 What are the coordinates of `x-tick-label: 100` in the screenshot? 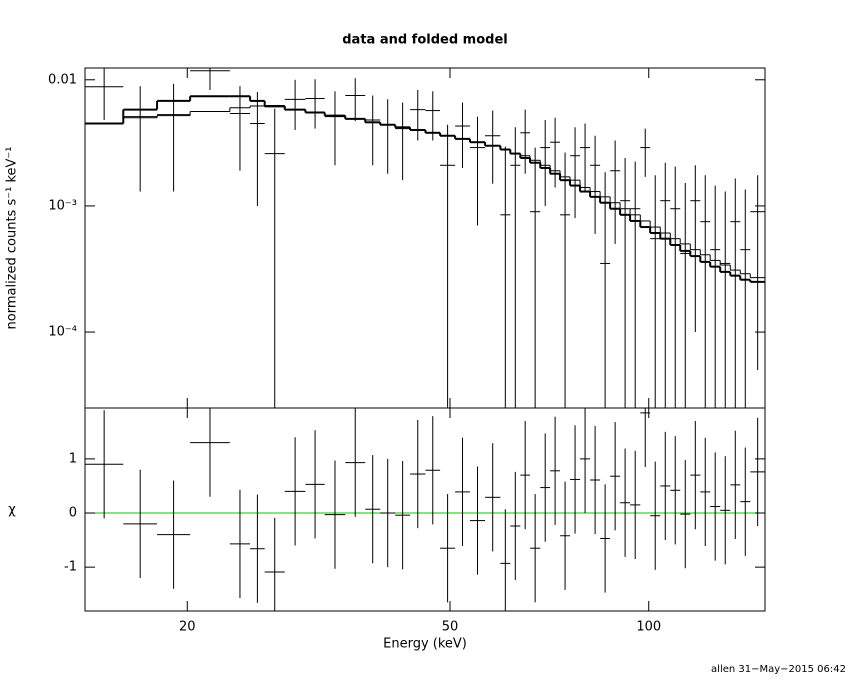 It's located at (648, 627).